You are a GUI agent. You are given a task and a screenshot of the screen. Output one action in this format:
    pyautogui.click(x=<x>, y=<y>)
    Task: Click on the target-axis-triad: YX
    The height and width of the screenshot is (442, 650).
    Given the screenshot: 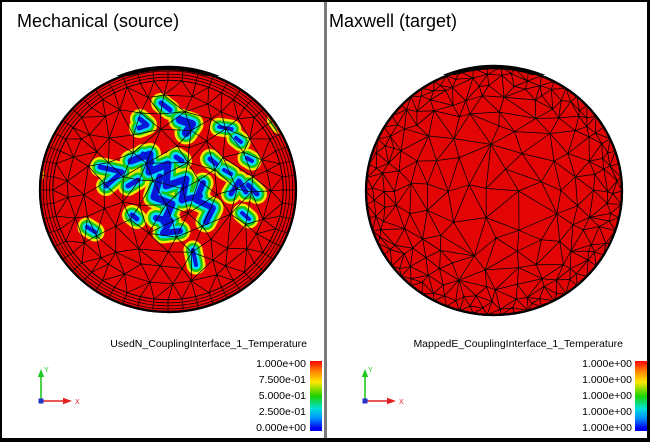 What is the action you would take?
    pyautogui.click(x=382, y=386)
    